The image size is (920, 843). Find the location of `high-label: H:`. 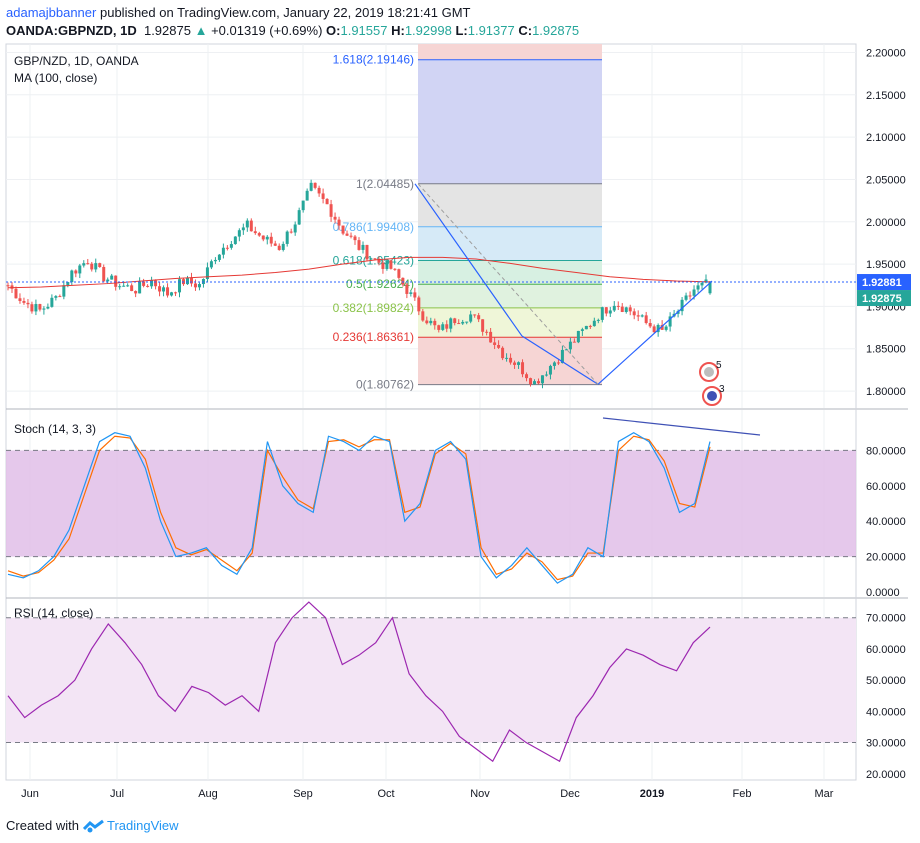

high-label: H: is located at coordinates (398, 30).